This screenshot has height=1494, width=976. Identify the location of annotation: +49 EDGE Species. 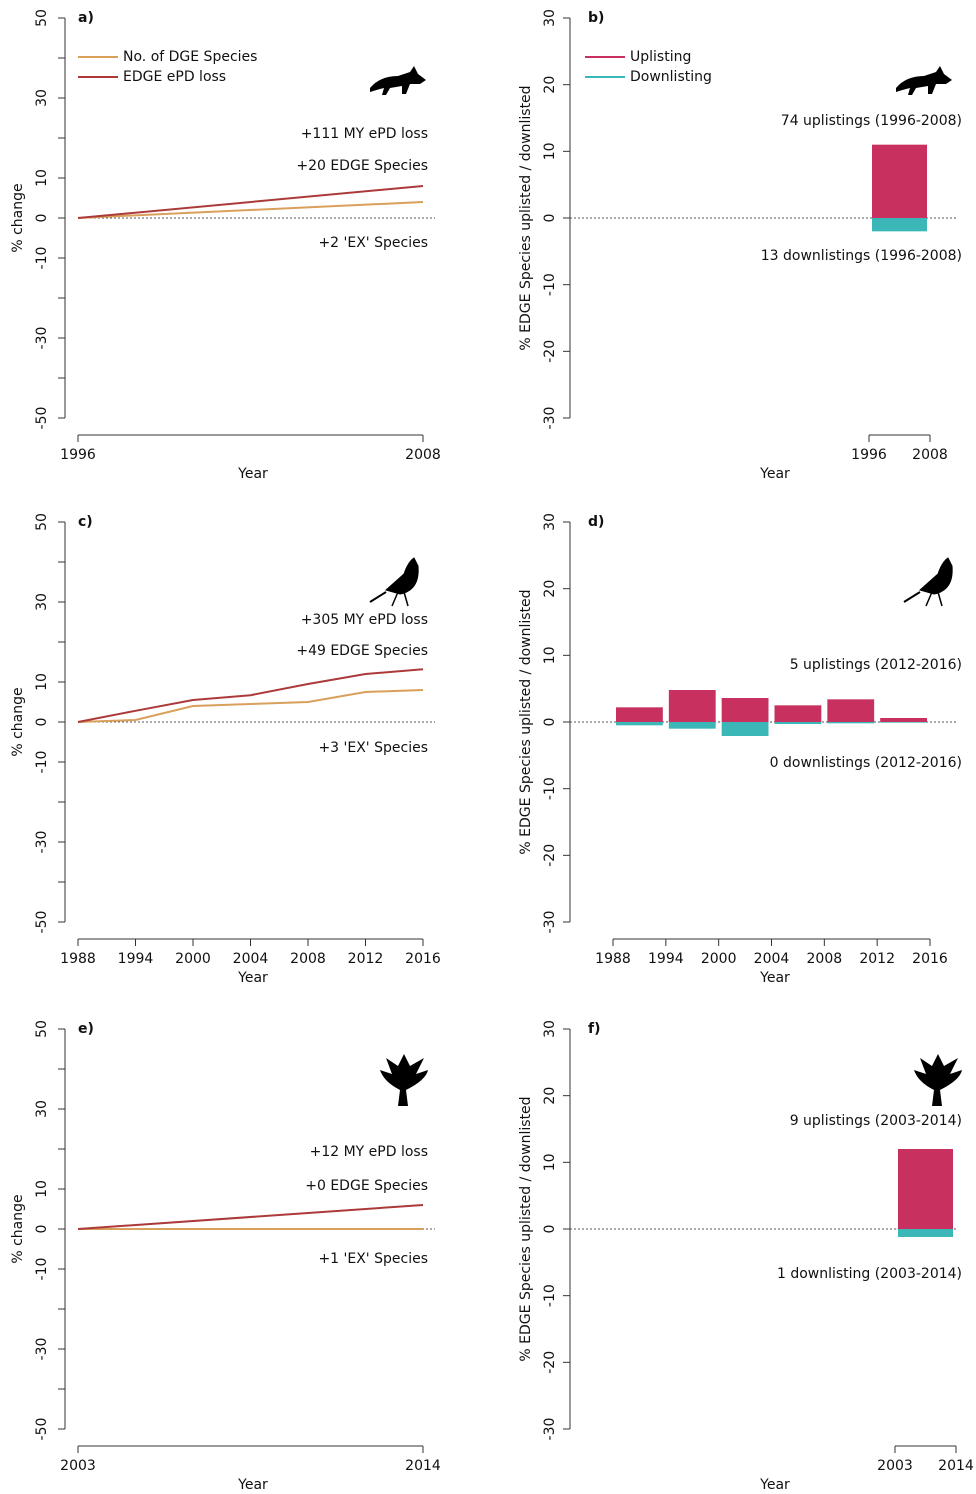
(362, 651).